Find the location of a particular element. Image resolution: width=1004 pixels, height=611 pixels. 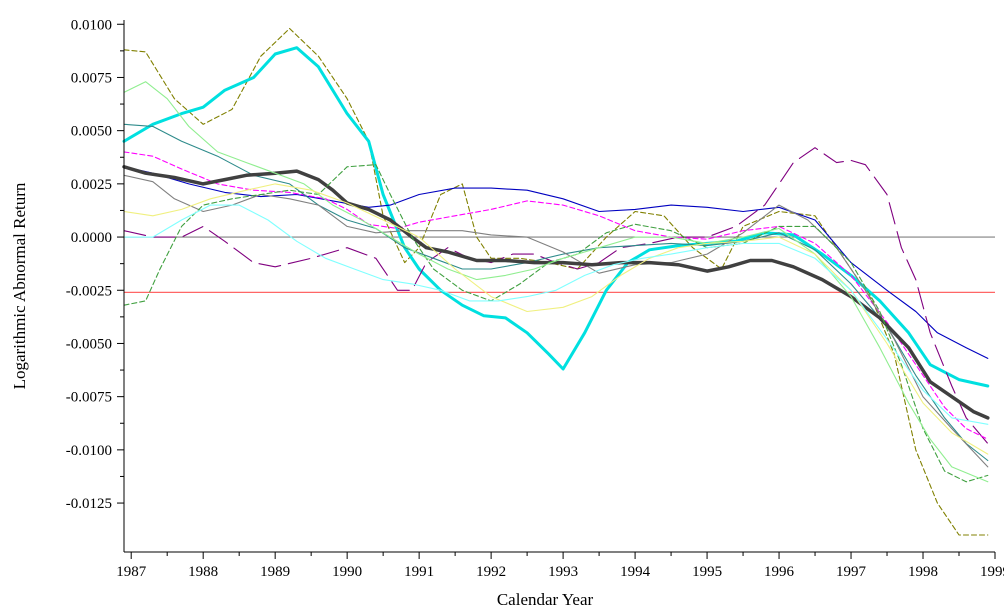

y-axis-title: Logarithmic Abnormal Return is located at coordinates (19, 285).